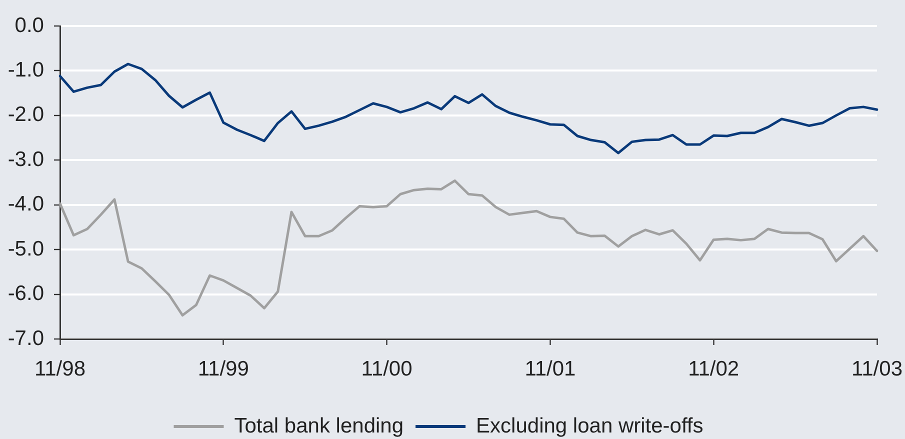 Image resolution: width=905 pixels, height=439 pixels. What do you see at coordinates (386, 368) in the screenshot?
I see `x-tick-label: 11/00` at bounding box center [386, 368].